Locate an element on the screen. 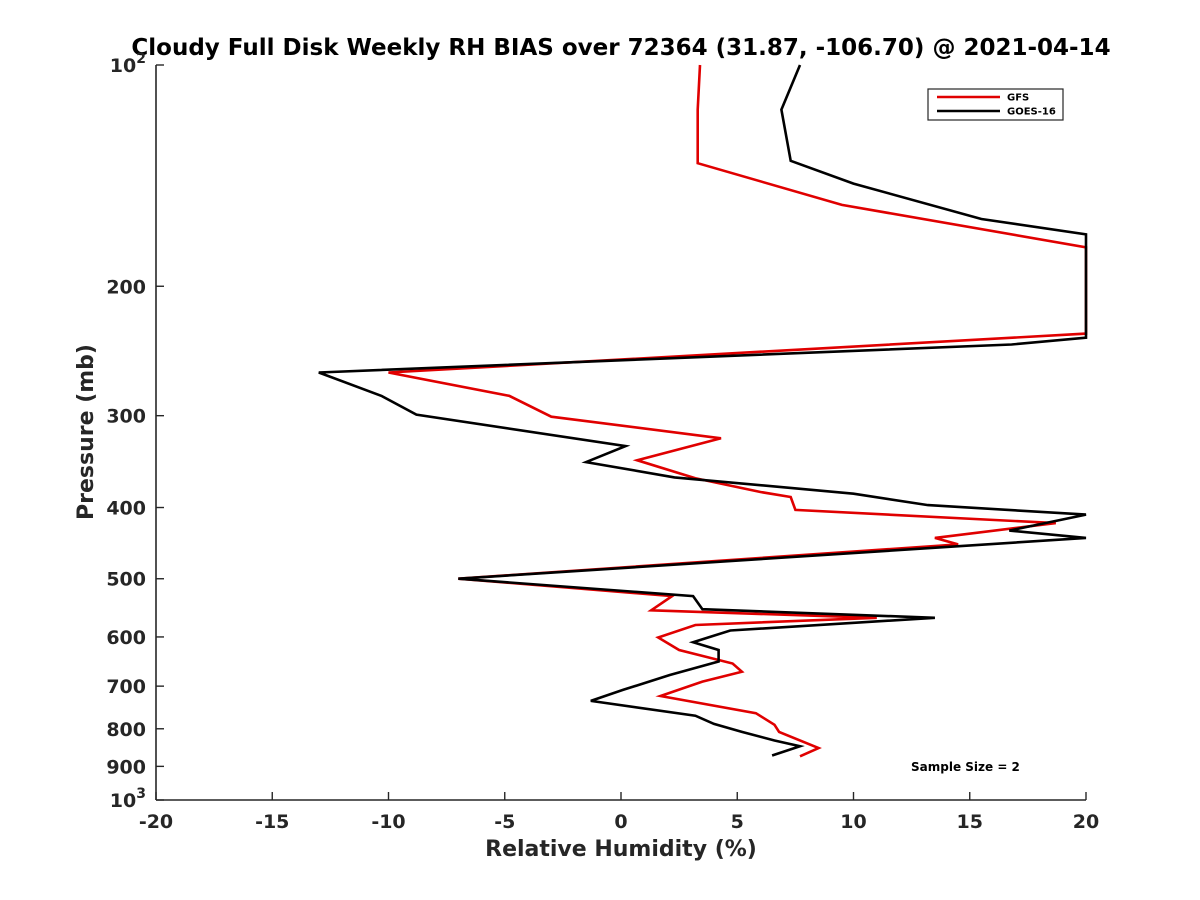  x-tick-label: -5 is located at coordinates (504, 822).